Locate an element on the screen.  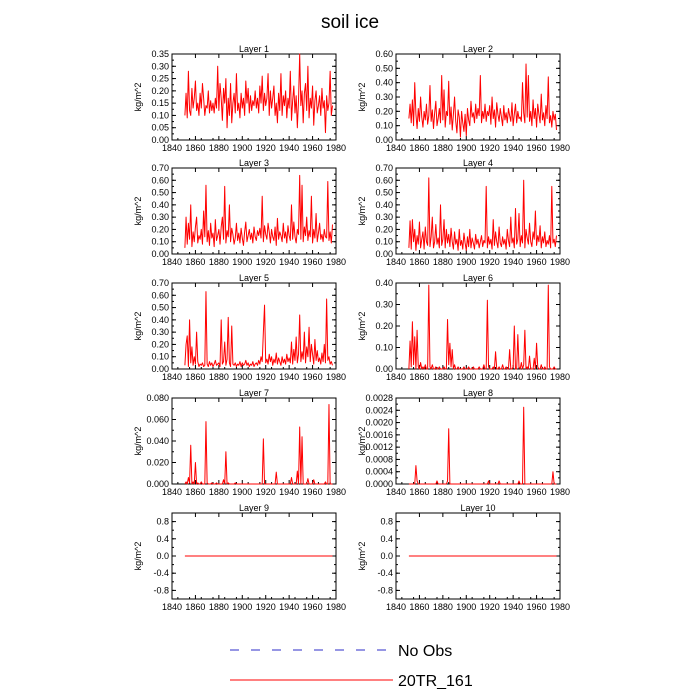
panel-4-ytick-label-7: 0.70 is located at coordinates (384, 168).